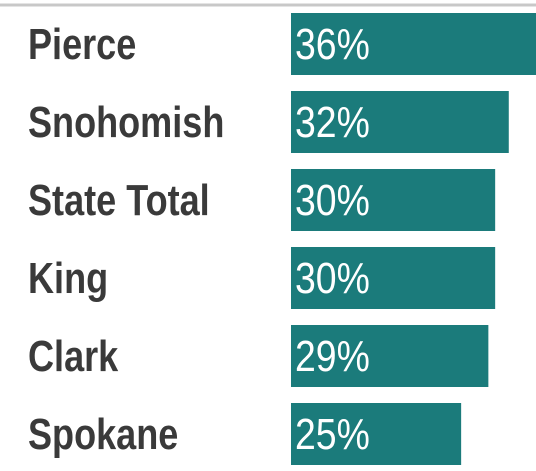 Image resolution: width=536 pixels, height=471 pixels. What do you see at coordinates (332, 434) in the screenshot?
I see `value-label: 25%` at bounding box center [332, 434].